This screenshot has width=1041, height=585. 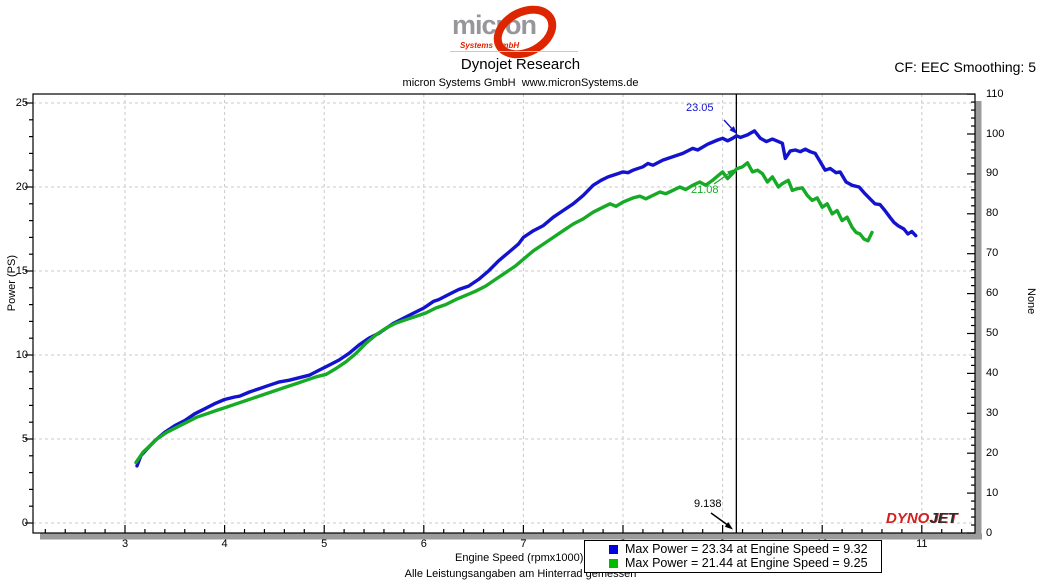 I want to click on x-tick-label: 11, so click(x=922, y=544).